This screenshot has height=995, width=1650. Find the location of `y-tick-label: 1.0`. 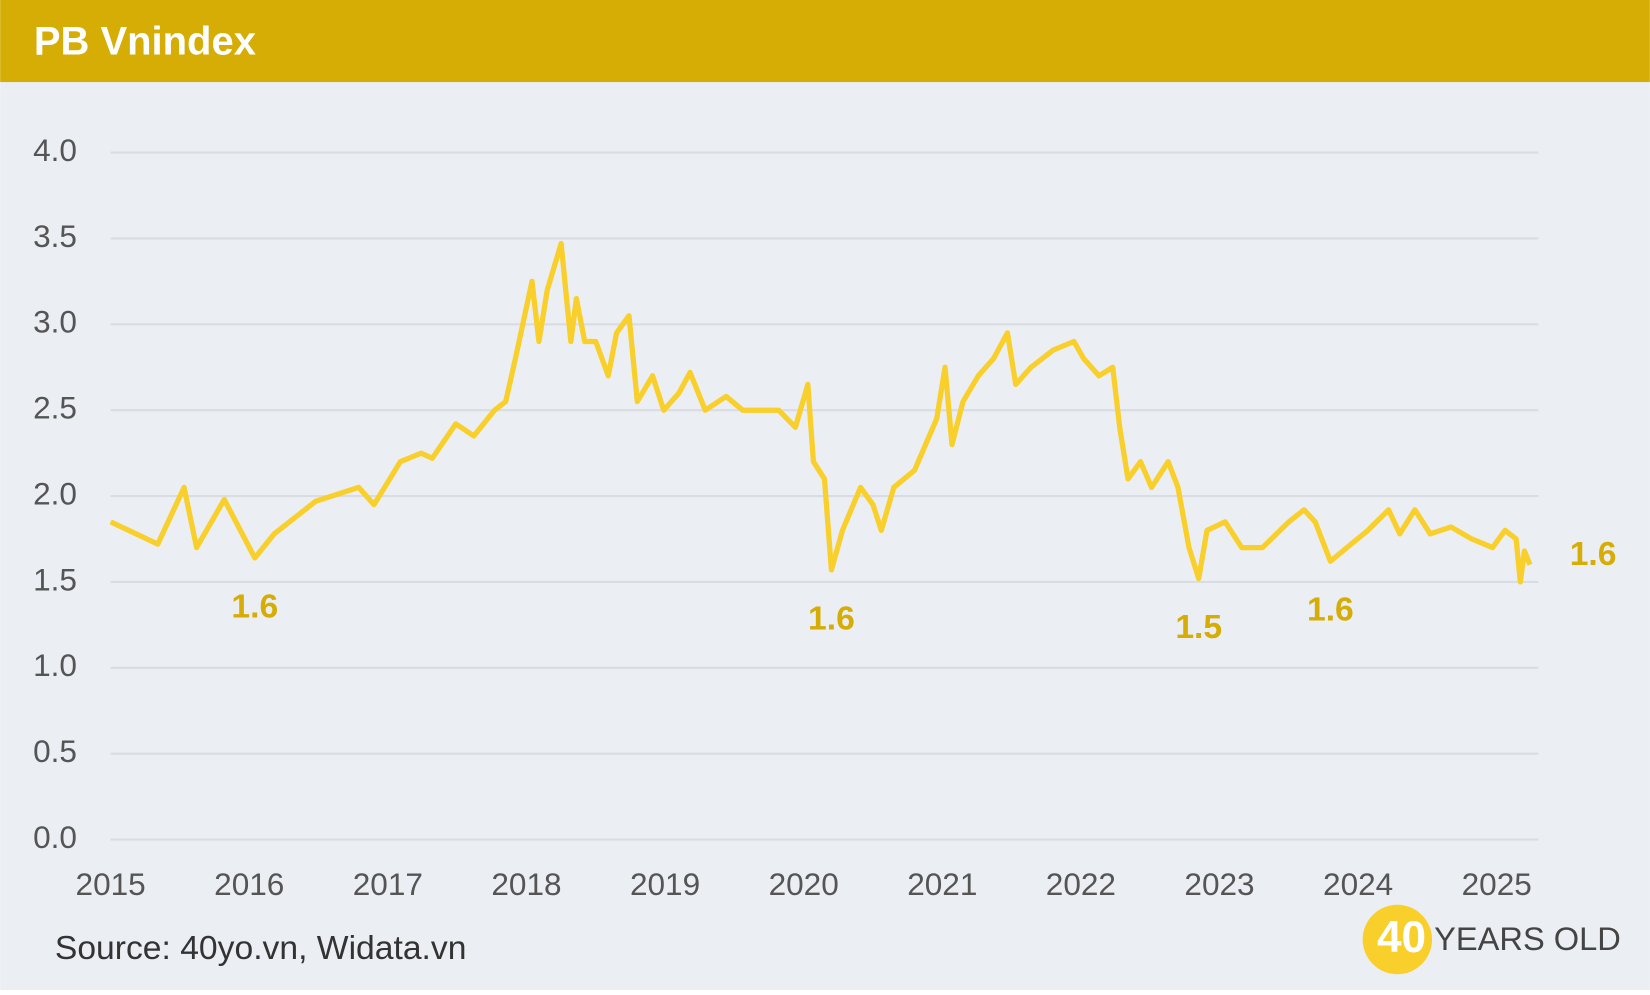

y-tick-label: 1.0 is located at coordinates (55, 665).